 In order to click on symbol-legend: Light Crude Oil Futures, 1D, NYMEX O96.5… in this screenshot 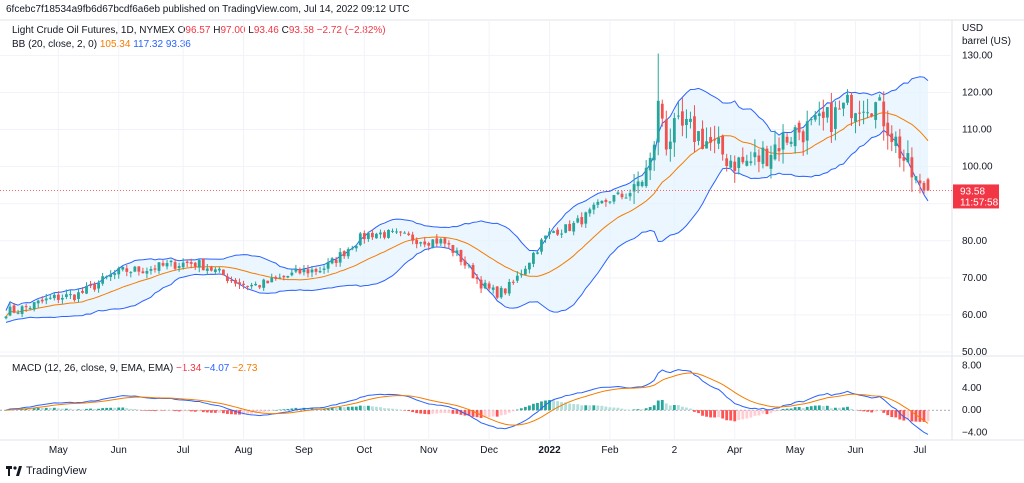, I will do `click(199, 30)`.